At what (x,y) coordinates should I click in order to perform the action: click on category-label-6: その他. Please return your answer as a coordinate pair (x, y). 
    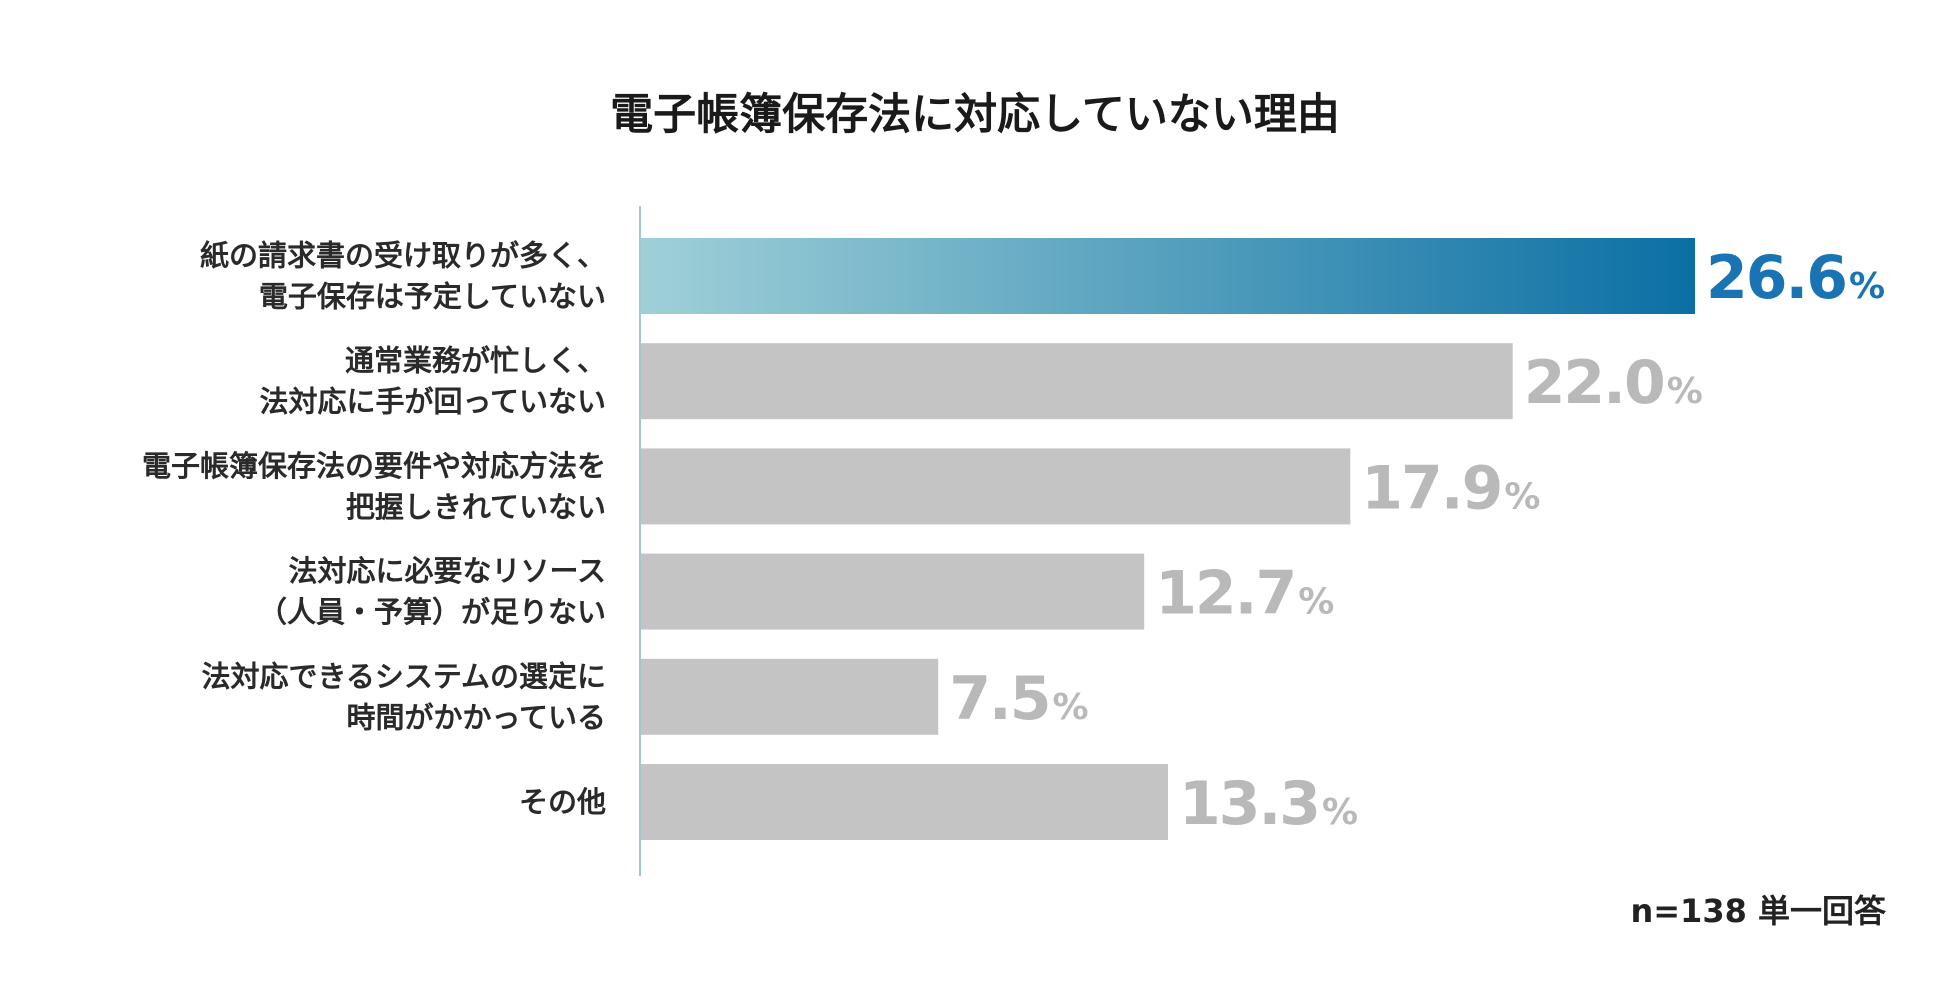
    Looking at the image, I should click on (562, 802).